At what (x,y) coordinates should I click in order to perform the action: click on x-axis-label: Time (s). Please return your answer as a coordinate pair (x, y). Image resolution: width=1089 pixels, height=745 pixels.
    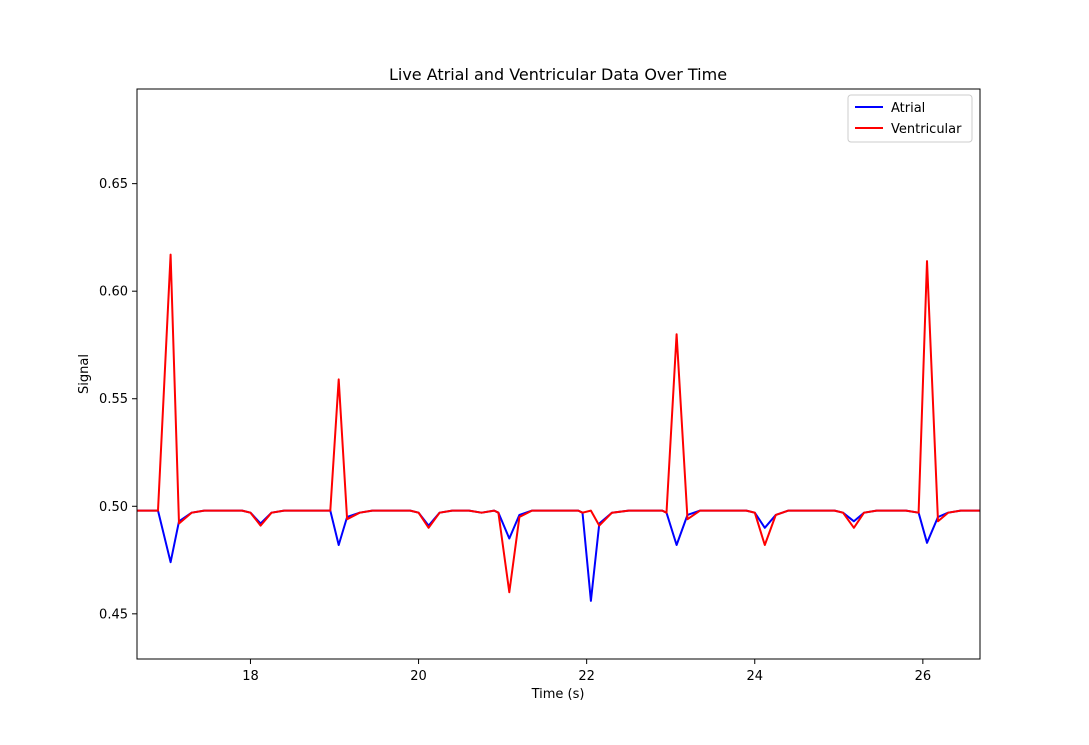
    Looking at the image, I should click on (558, 694).